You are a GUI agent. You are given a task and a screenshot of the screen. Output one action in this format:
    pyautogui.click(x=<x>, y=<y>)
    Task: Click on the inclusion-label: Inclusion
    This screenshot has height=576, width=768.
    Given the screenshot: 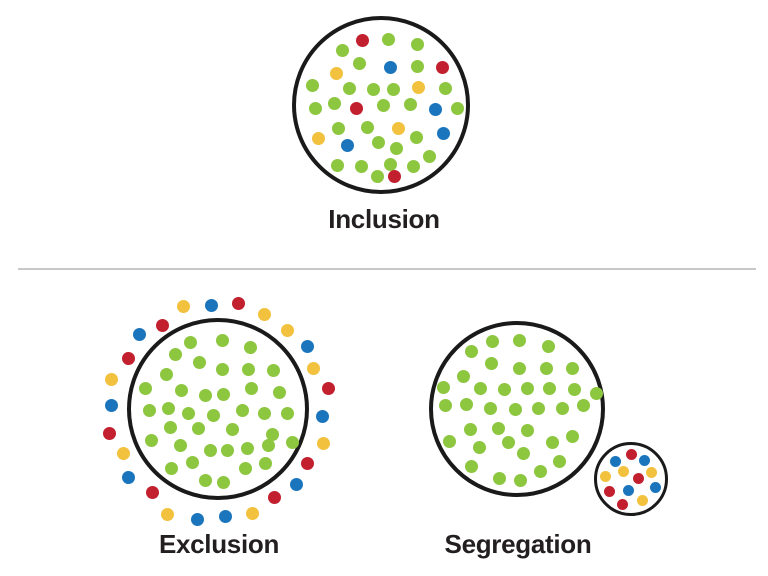 What is the action you would take?
    pyautogui.click(x=384, y=219)
    